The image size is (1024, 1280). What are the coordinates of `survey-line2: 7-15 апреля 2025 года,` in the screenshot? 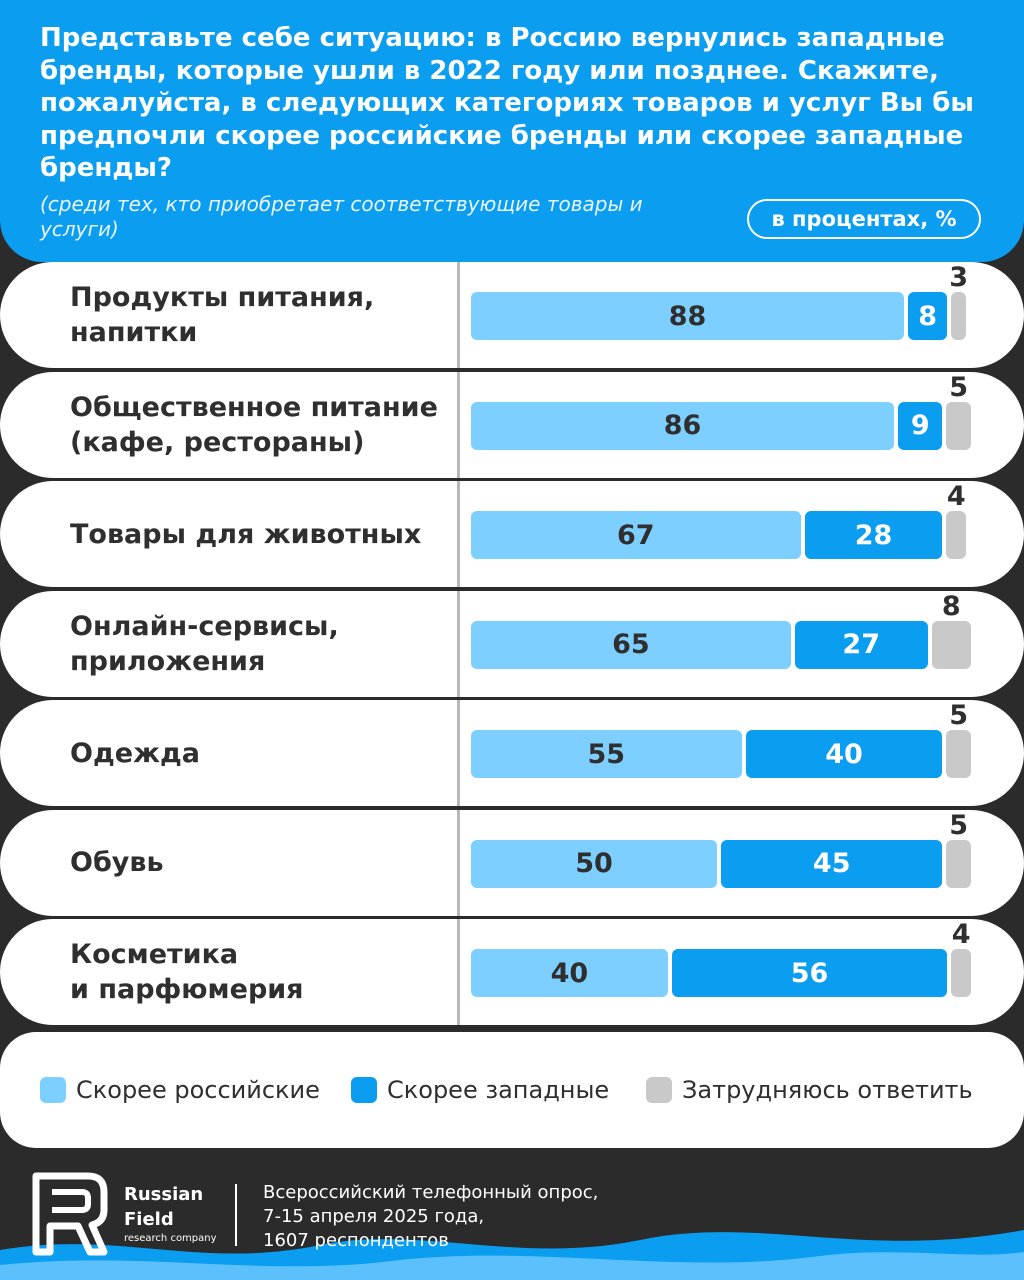 It's located at (374, 1216).